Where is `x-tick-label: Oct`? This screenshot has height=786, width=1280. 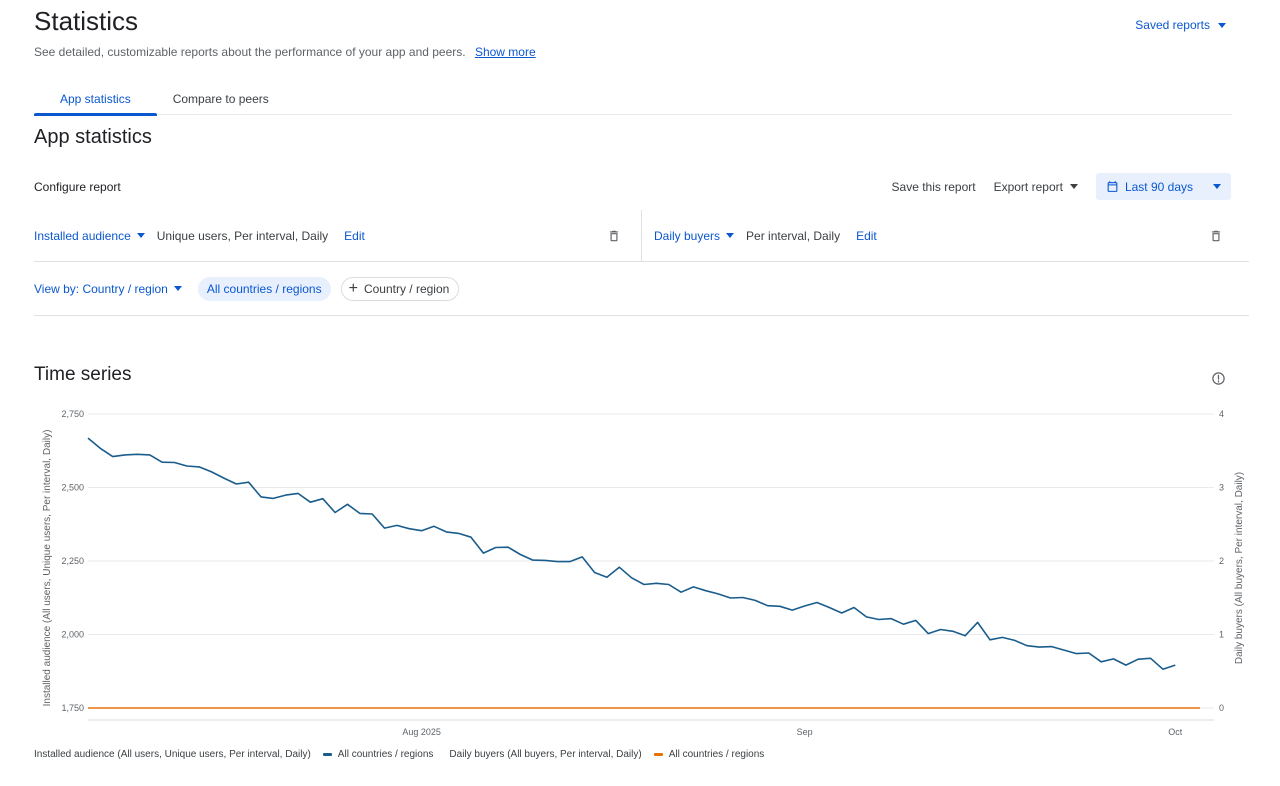 x-tick-label: Oct is located at coordinates (1175, 732).